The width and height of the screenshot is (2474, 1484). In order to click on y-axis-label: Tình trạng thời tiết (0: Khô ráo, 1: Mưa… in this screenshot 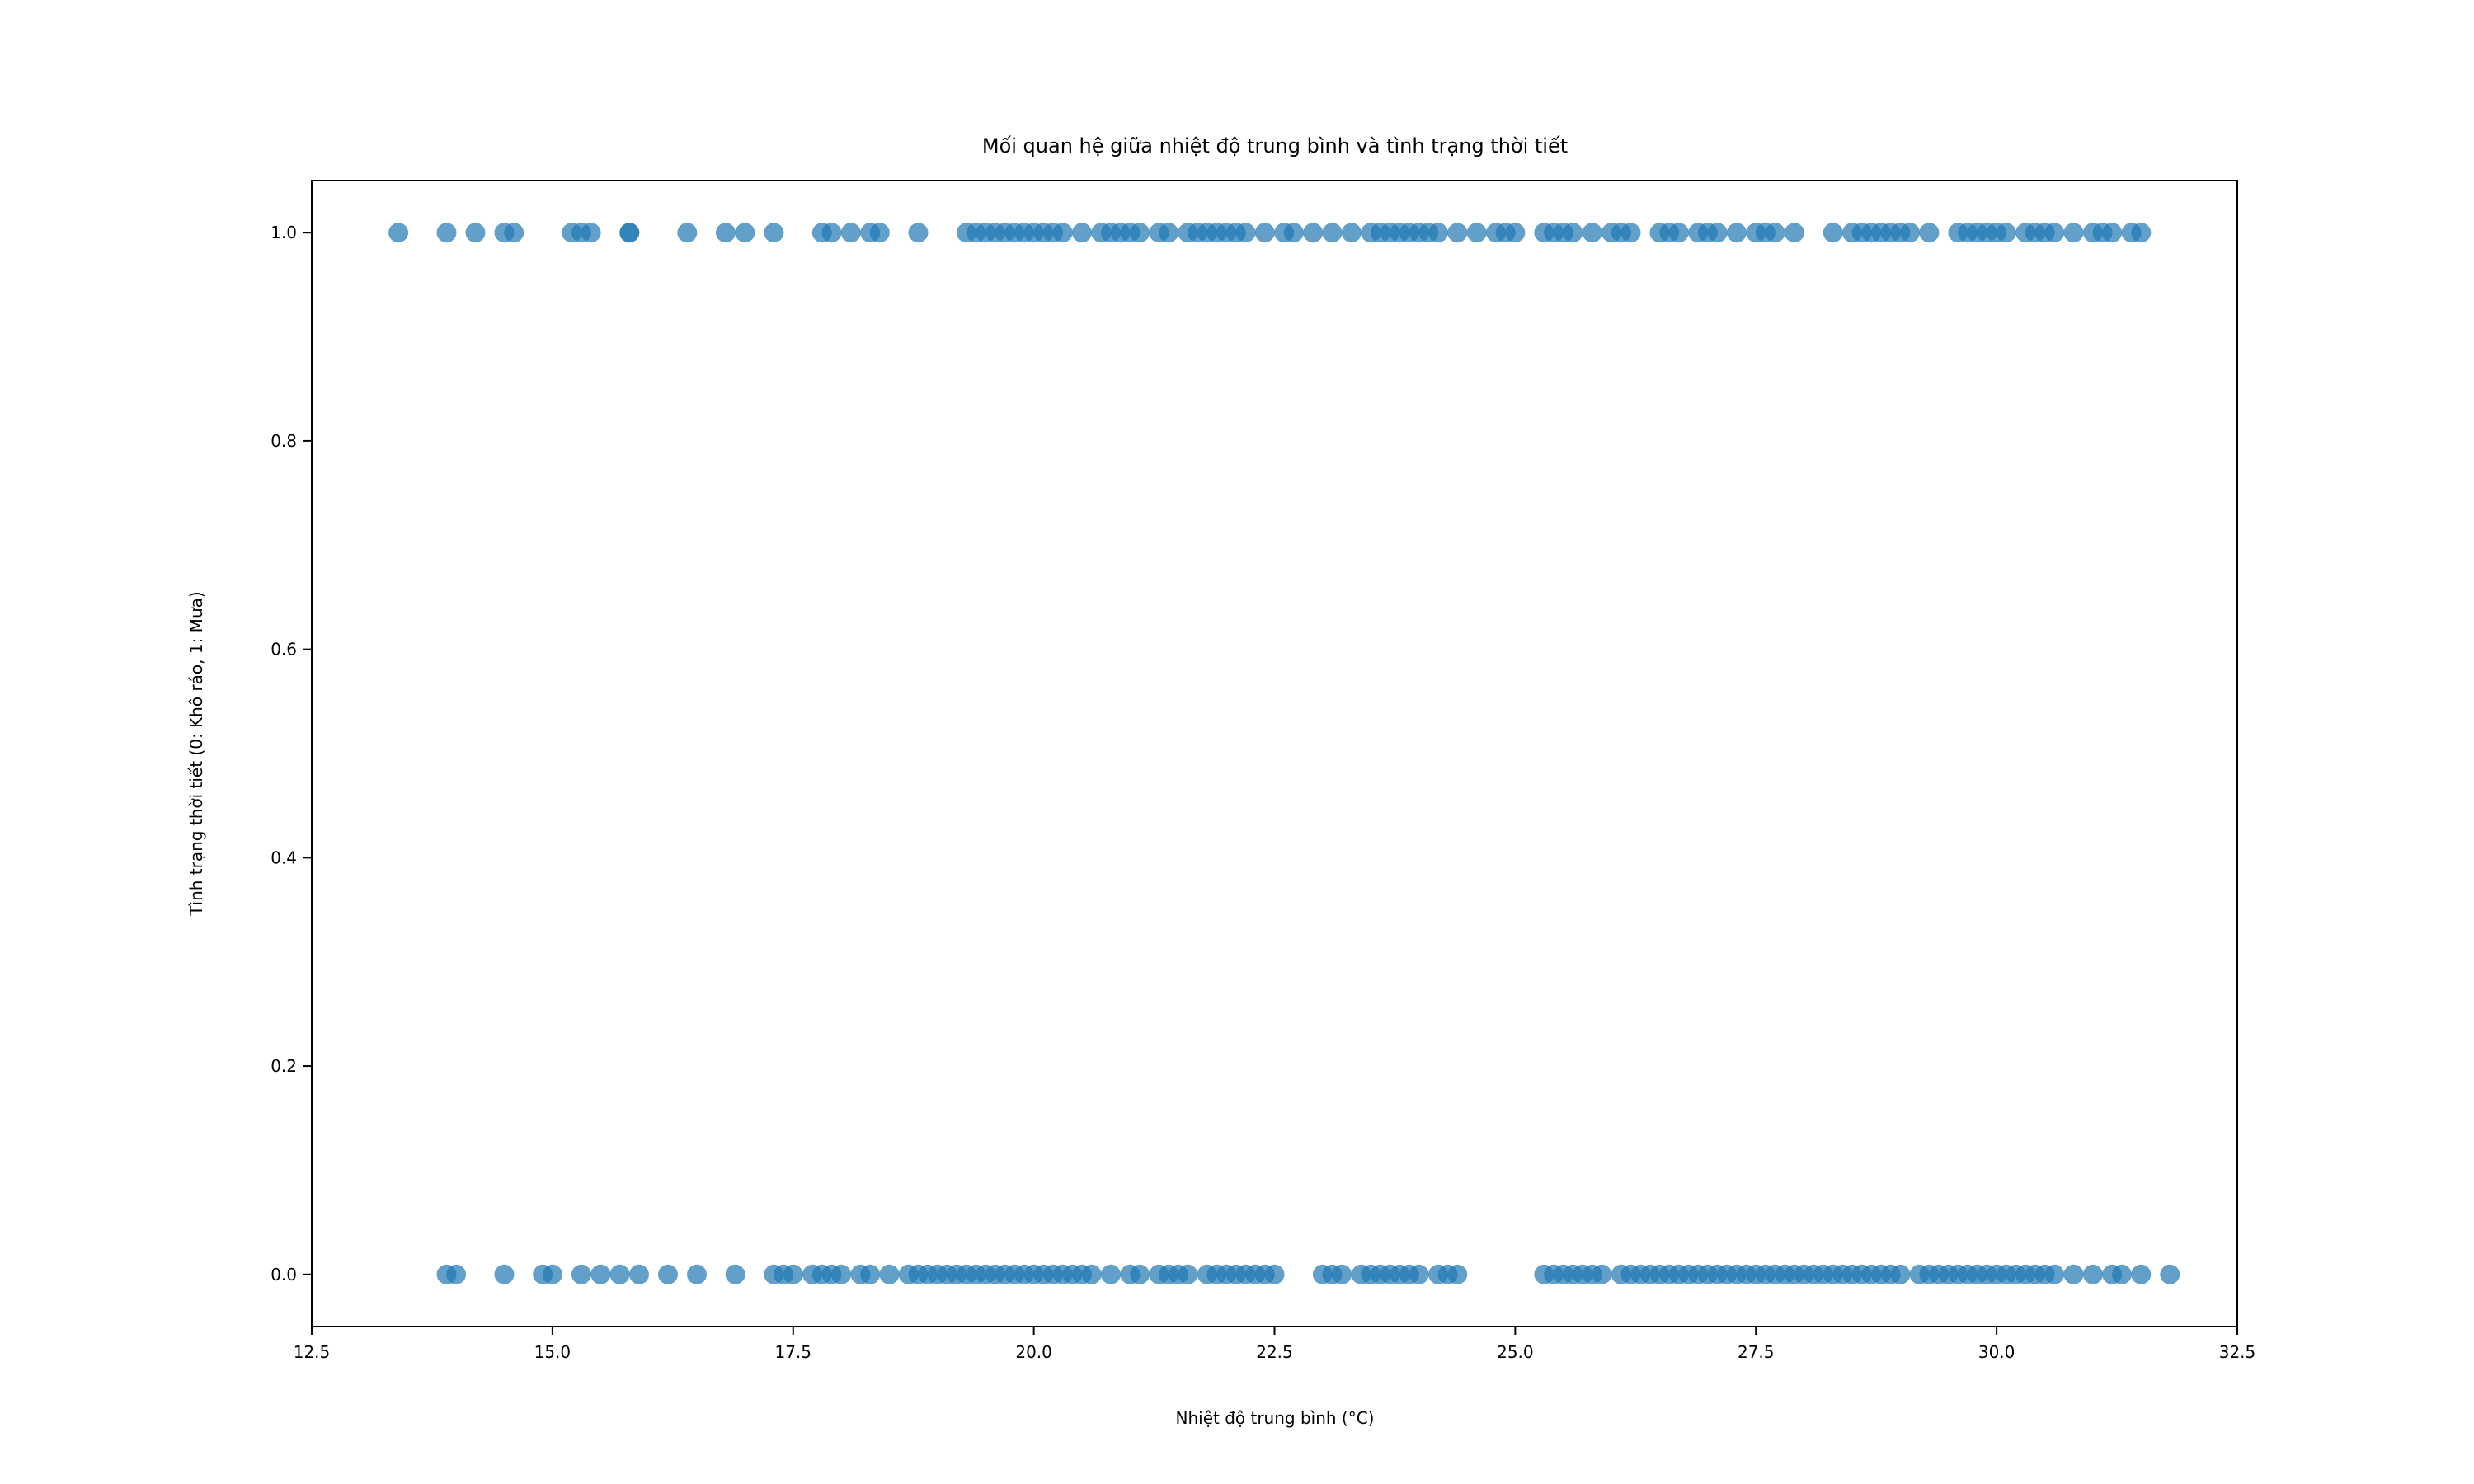, I will do `click(196, 753)`.